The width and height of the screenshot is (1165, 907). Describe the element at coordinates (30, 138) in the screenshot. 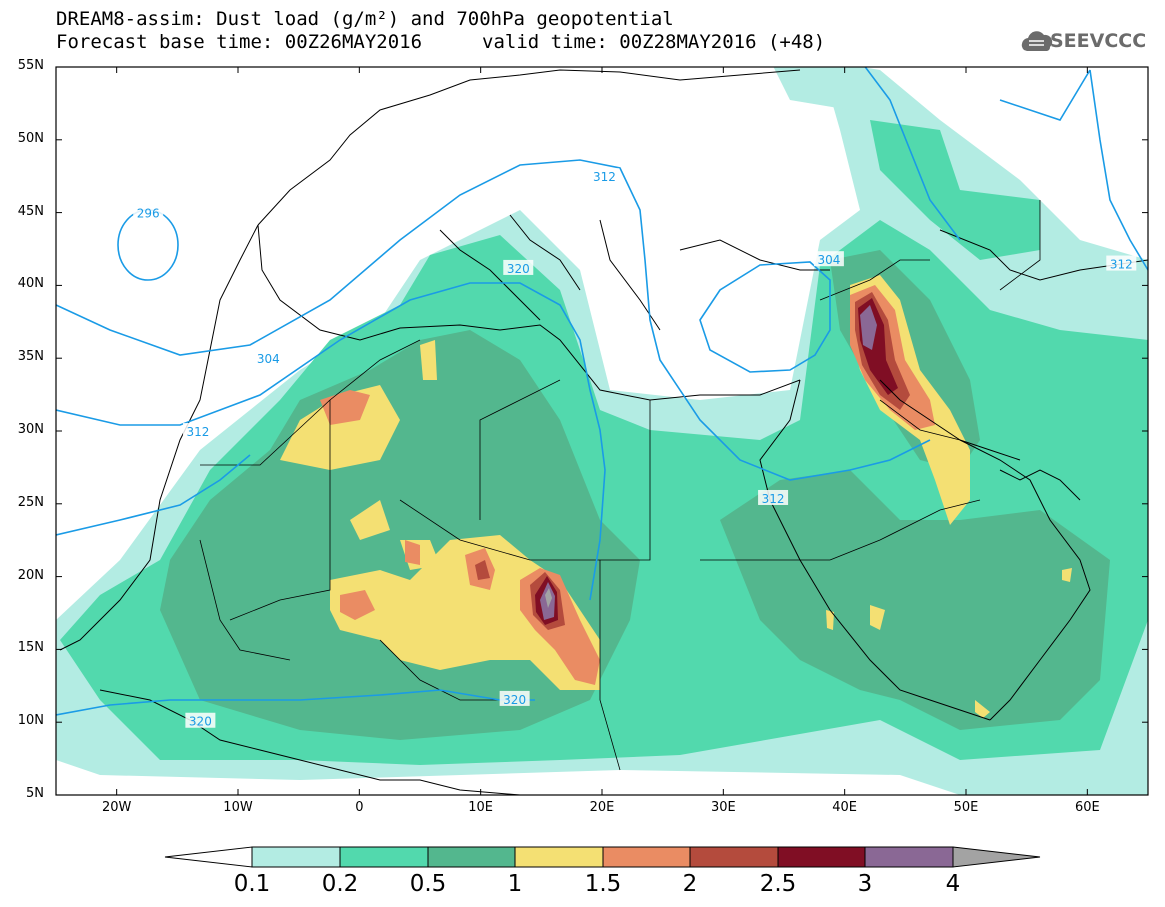

I see `lat-label: 50N` at that location.